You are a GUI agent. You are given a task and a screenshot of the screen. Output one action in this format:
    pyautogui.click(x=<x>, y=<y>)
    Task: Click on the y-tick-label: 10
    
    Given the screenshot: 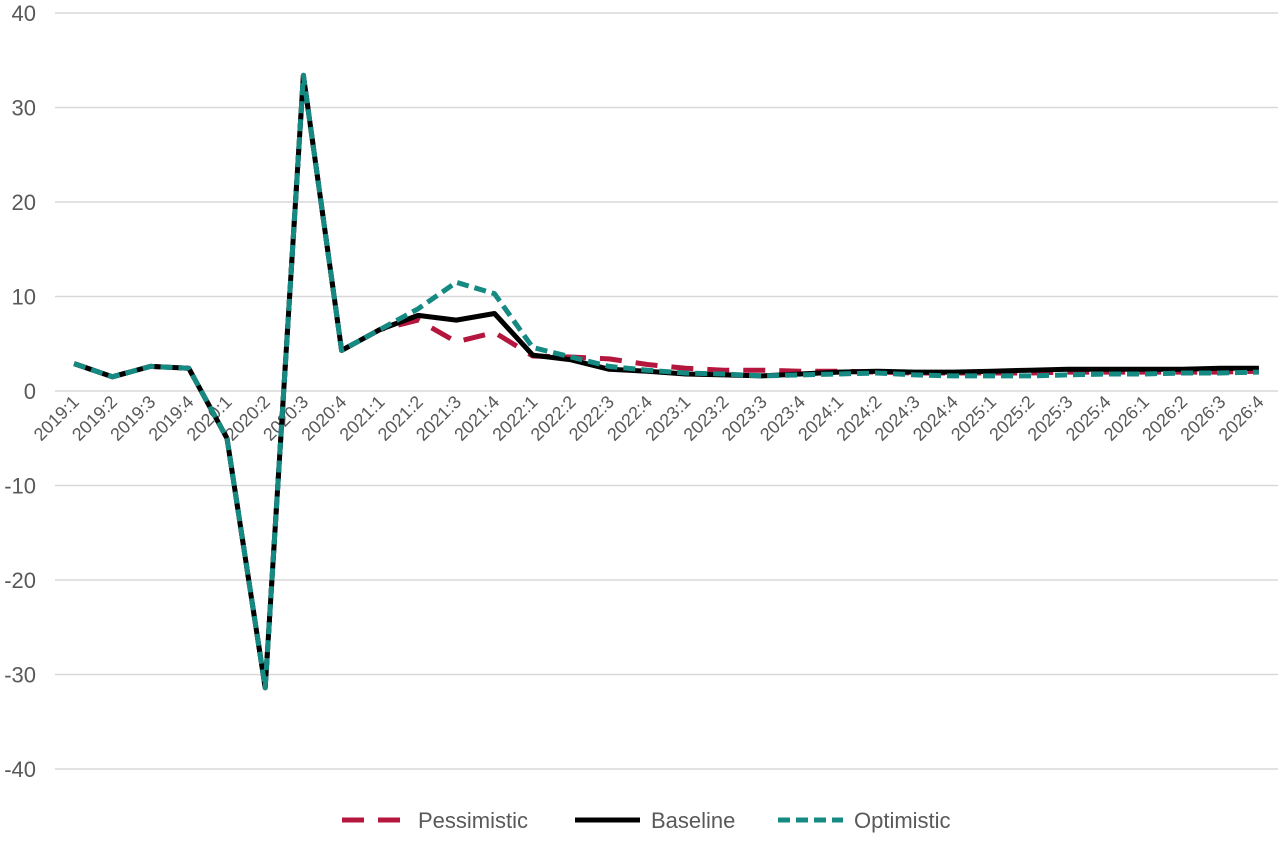 What is the action you would take?
    pyautogui.click(x=24, y=297)
    